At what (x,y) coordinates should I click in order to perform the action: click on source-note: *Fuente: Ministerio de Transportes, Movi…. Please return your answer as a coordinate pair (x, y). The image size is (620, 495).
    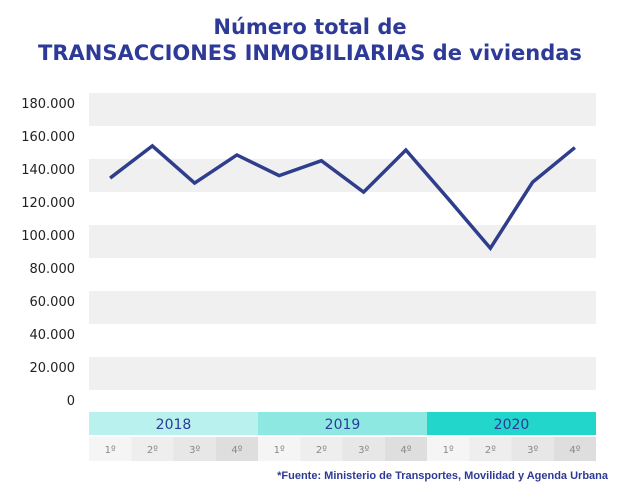
    Looking at the image, I should click on (442, 476).